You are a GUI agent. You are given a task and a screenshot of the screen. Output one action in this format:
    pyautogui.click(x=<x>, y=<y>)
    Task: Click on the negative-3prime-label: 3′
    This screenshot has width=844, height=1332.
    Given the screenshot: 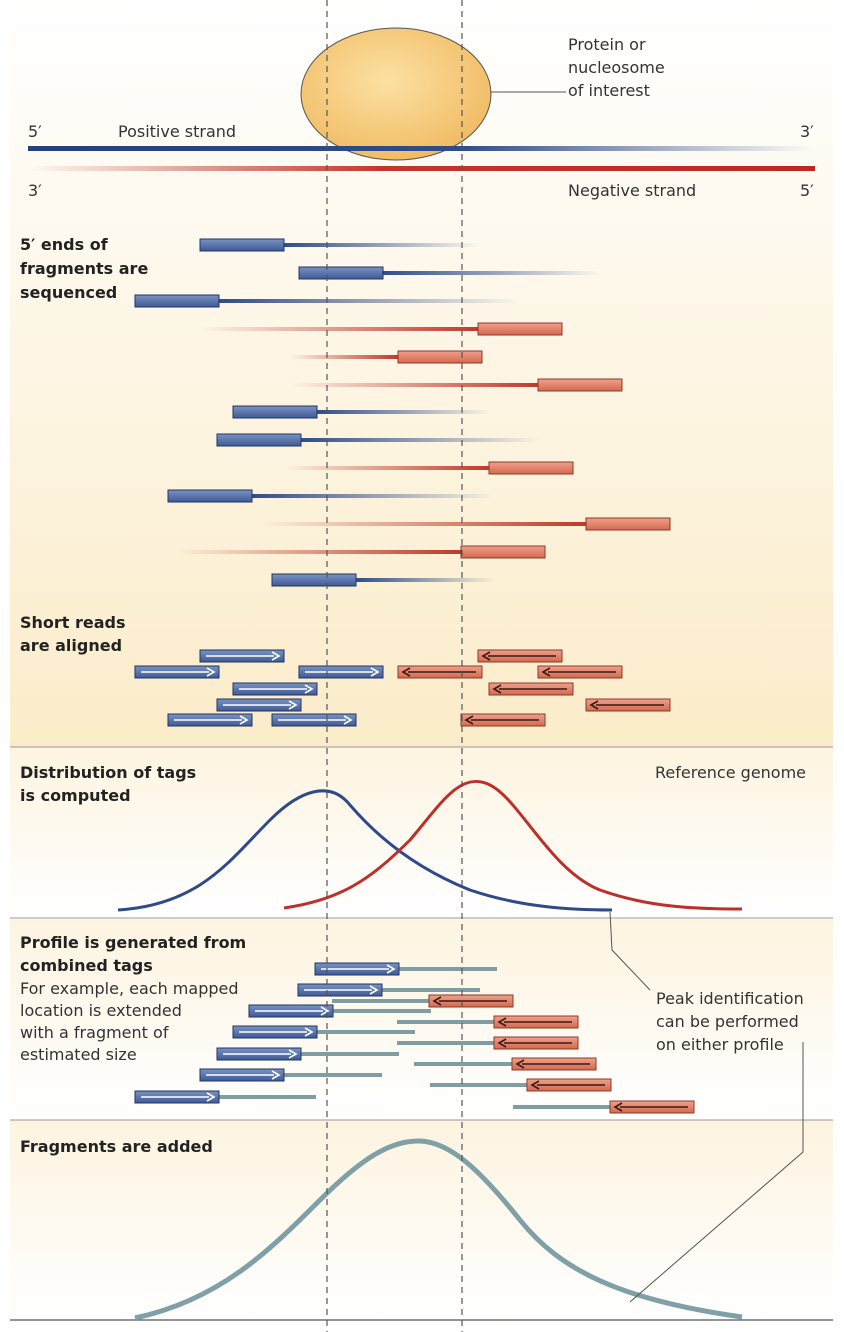 What is the action you would take?
    pyautogui.click(x=35, y=190)
    